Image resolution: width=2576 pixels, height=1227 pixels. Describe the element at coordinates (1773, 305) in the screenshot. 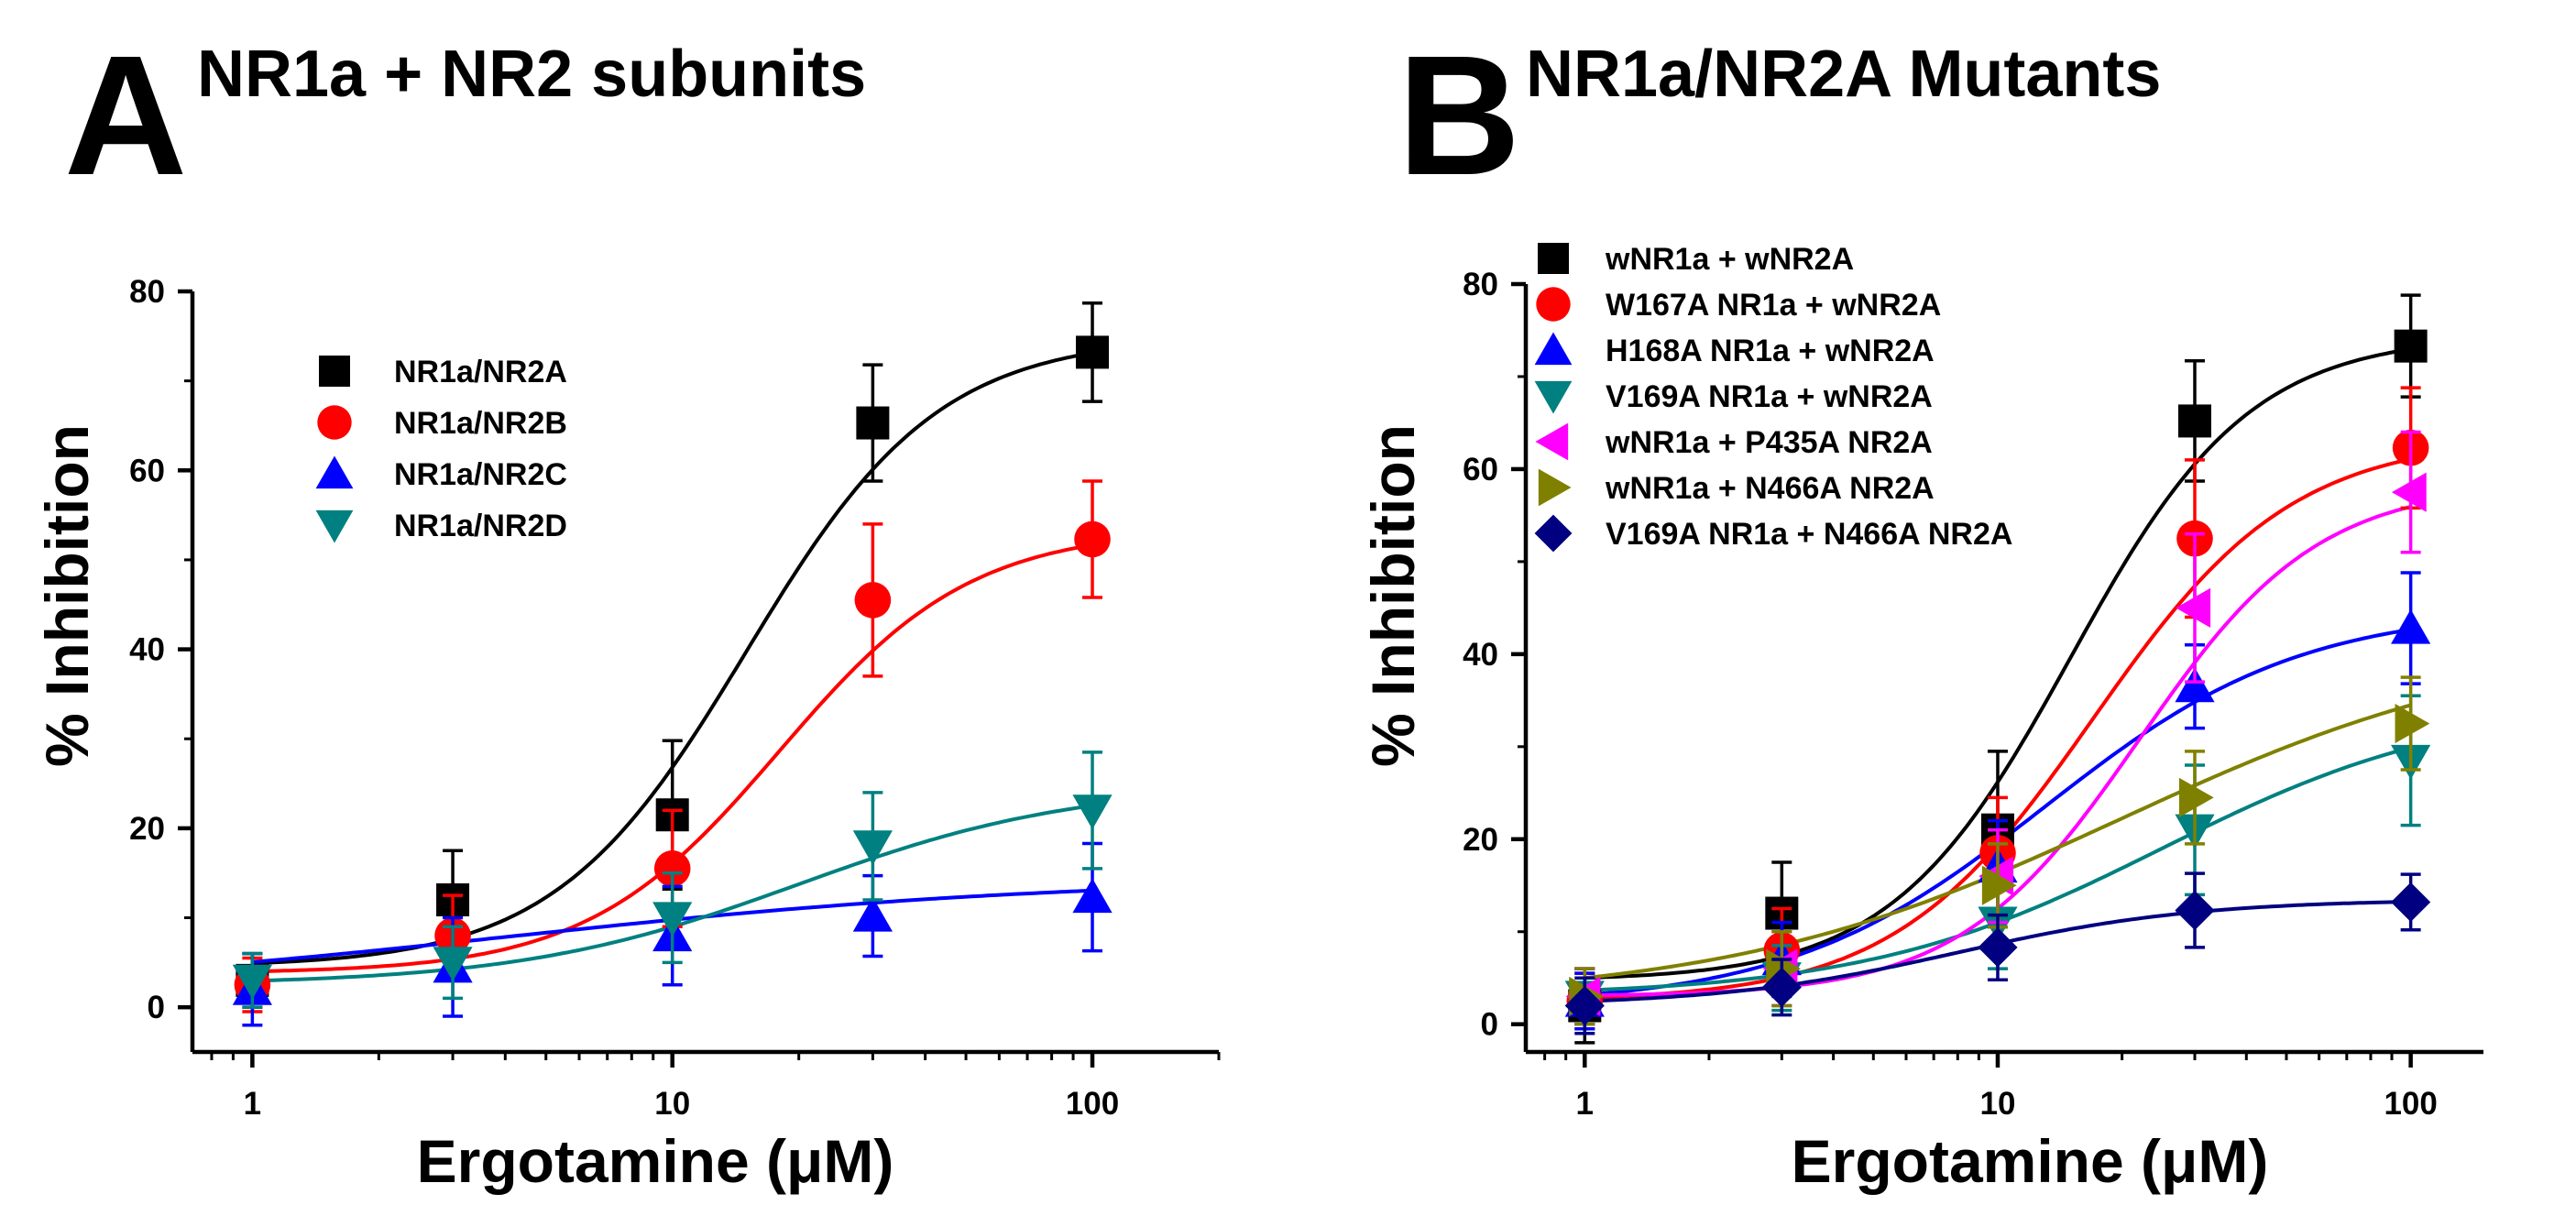

I see `legend-label-w167a-nr1a-wnr2a: W167A NR1a + wNR2A` at that location.